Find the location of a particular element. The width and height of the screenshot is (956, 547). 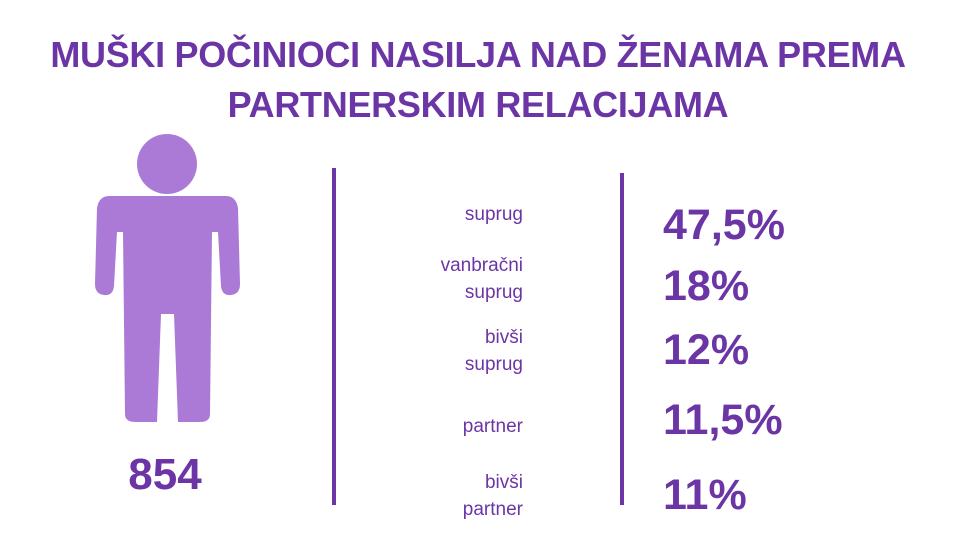

person-head is located at coordinates (167, 164).